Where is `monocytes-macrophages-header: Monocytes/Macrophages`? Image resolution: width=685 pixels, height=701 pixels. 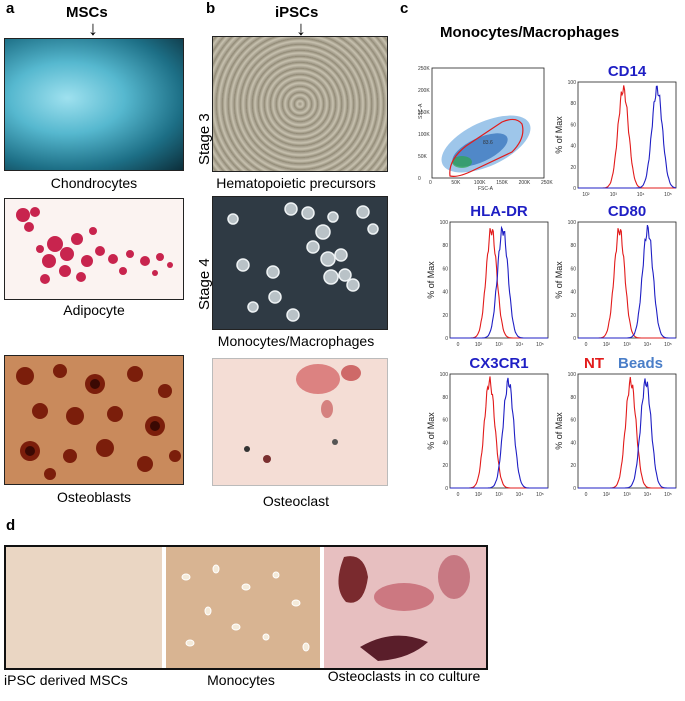 monocytes-macrophages-header: Monocytes/Macrophages is located at coordinates (530, 32).